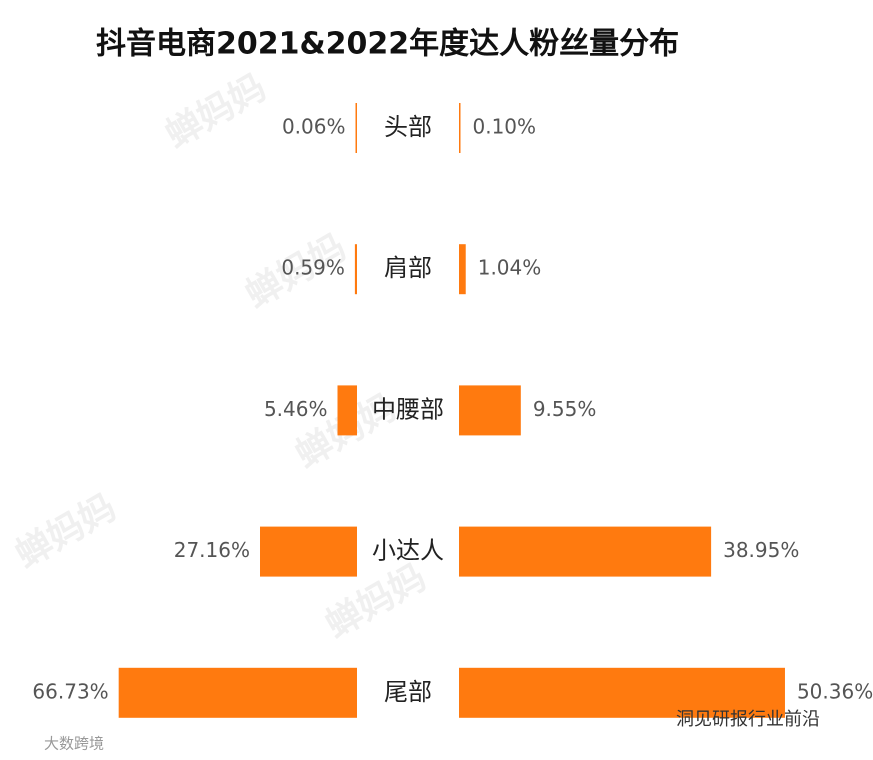 The height and width of the screenshot is (760, 873). I want to click on value-label: 0.59%, so click(313, 268).